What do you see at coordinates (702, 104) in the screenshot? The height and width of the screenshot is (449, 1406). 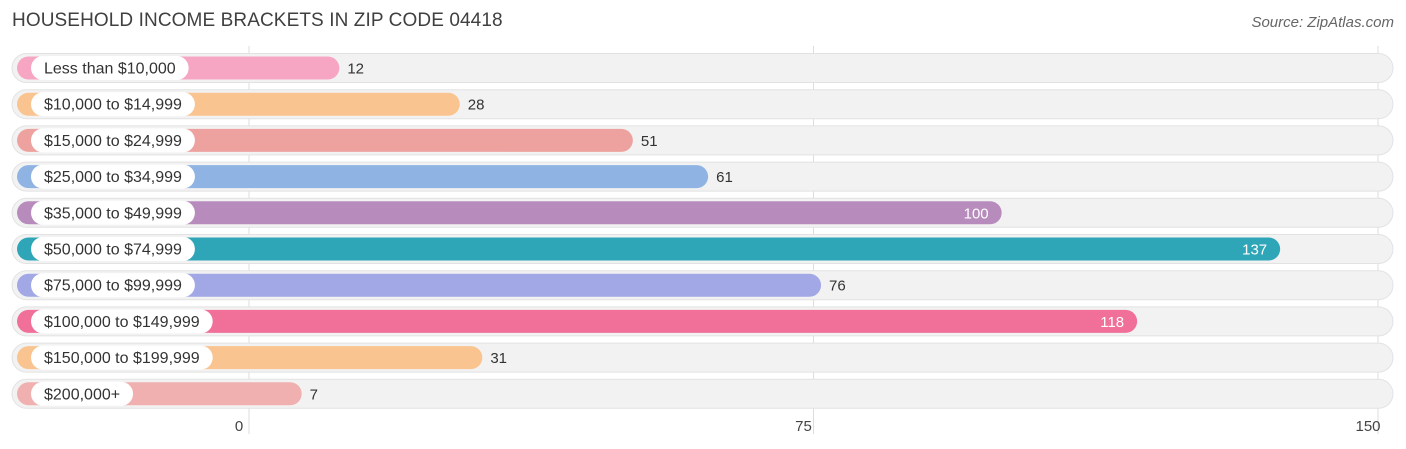 I see `bar-row: $10,000 to $14,999 28` at bounding box center [702, 104].